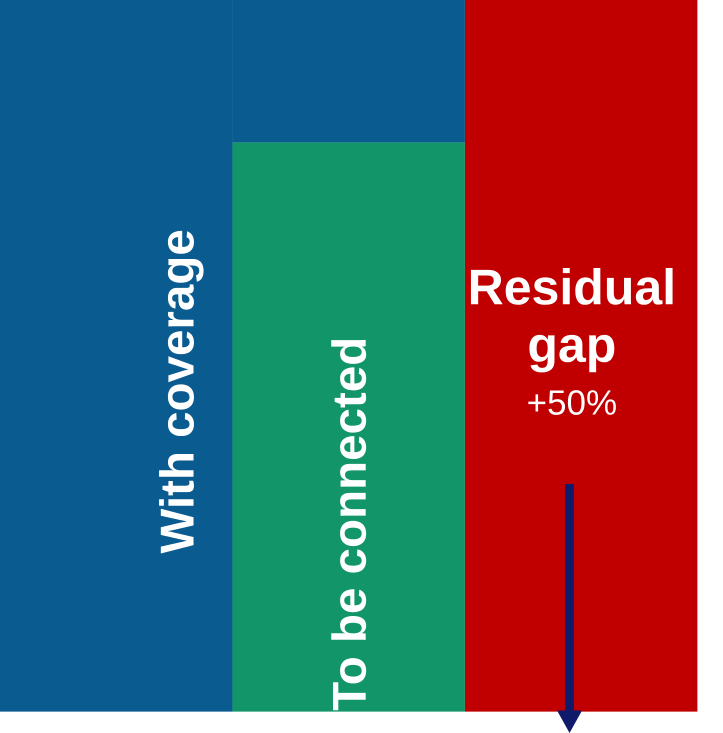 This screenshot has width=723, height=733. Describe the element at coordinates (572, 320) in the screenshot. I see `series-label: Residual gap` at that location.